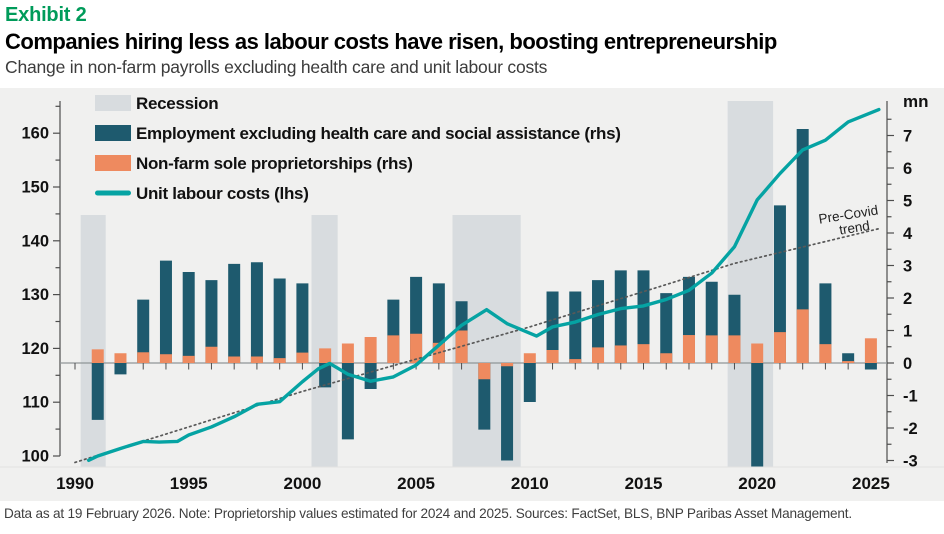  What do you see at coordinates (113, 193) in the screenshot?
I see `line-swatch-icon` at bounding box center [113, 193].